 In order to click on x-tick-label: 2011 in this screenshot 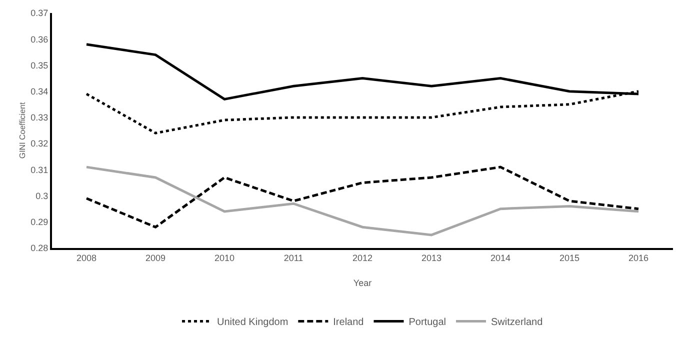, I will do `click(294, 257)`.